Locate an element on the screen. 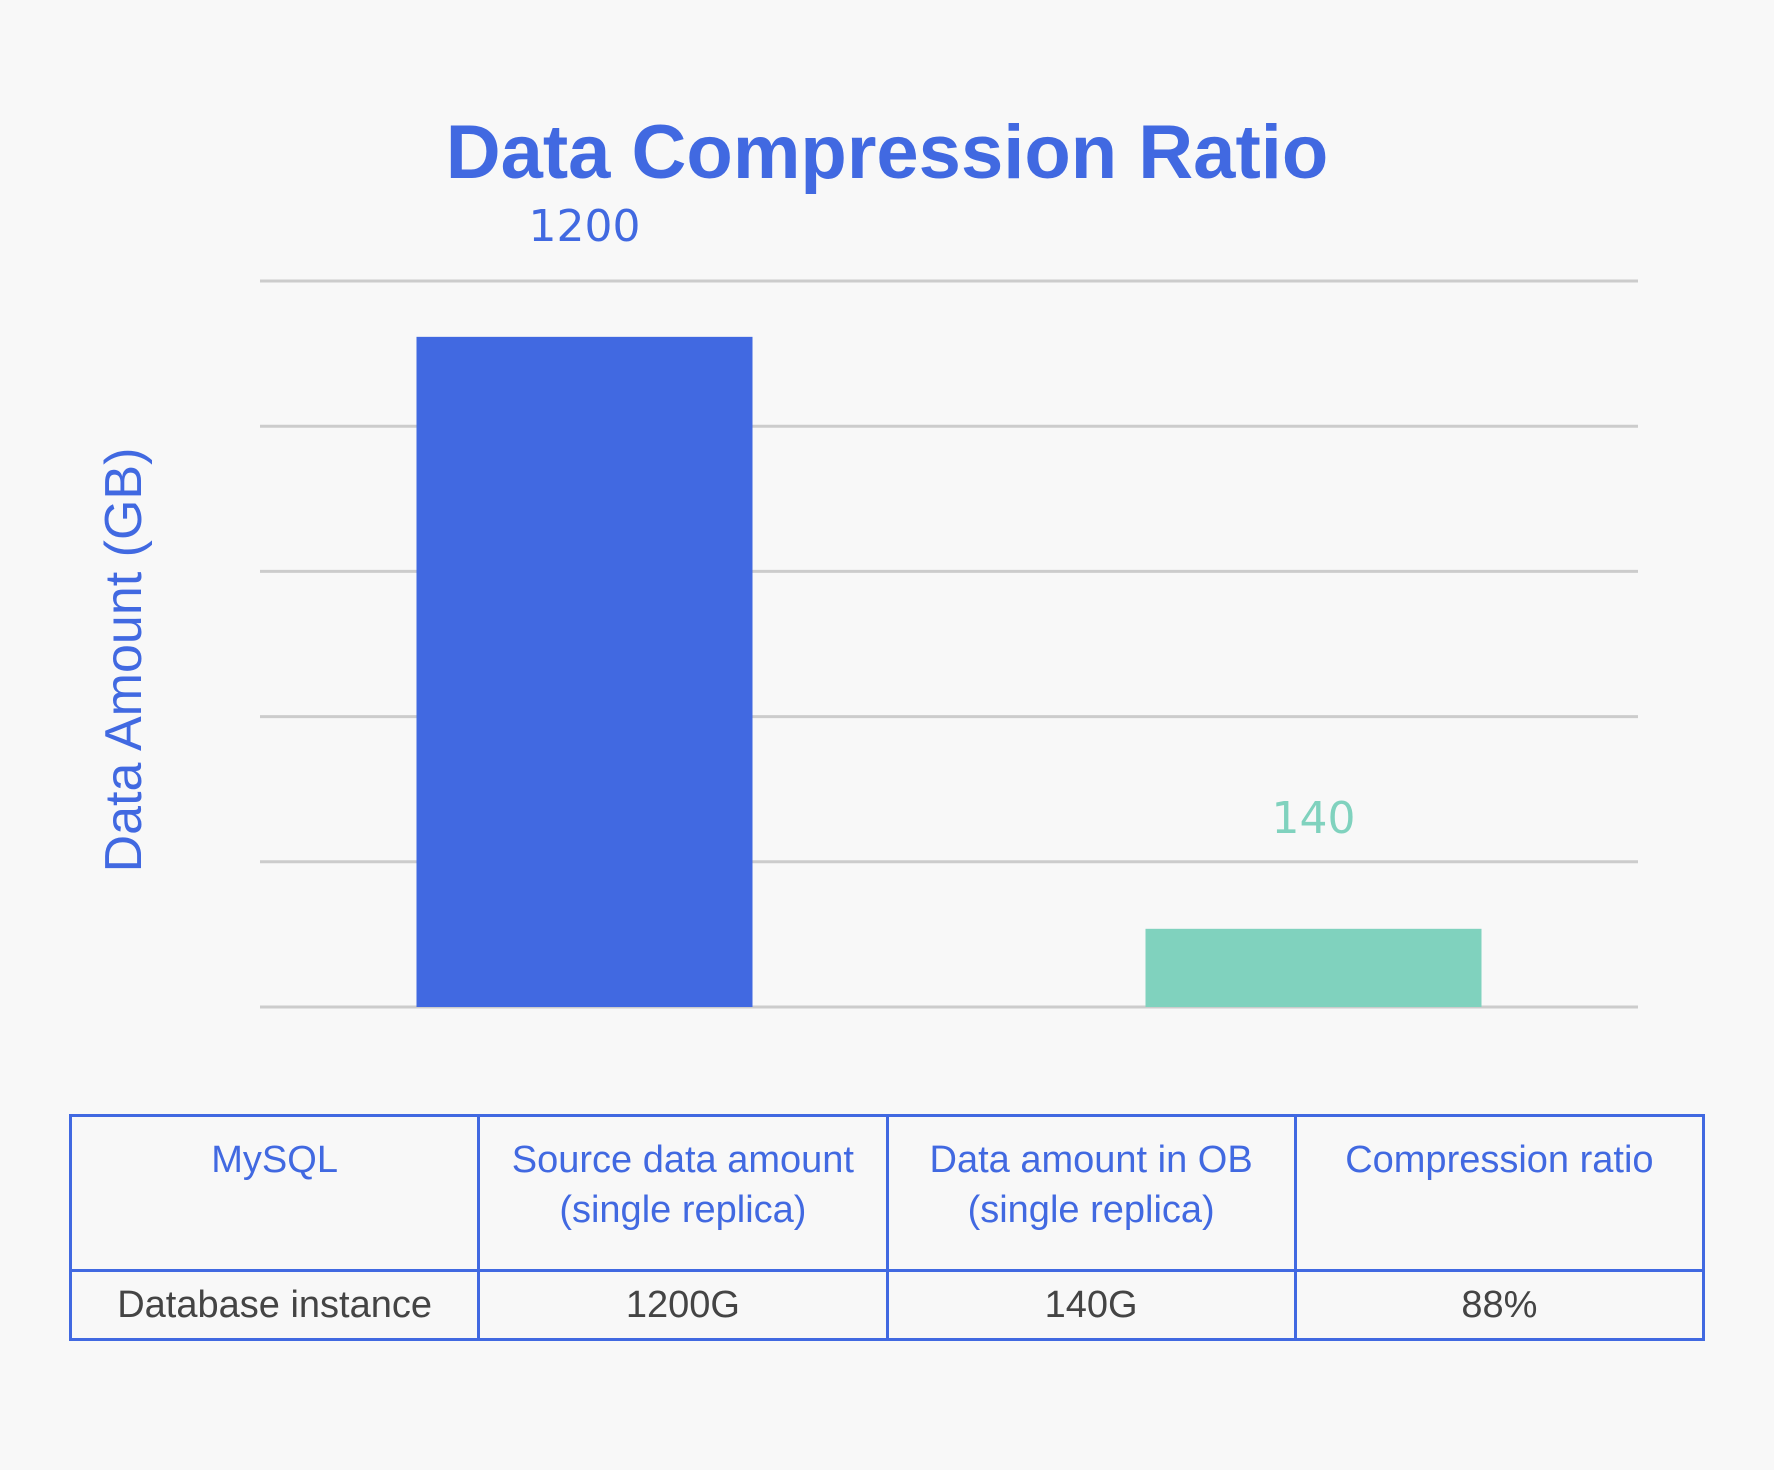 Image resolution: width=1774 pixels, height=1470 pixels. table-cell: 88% is located at coordinates (1499, 1305).